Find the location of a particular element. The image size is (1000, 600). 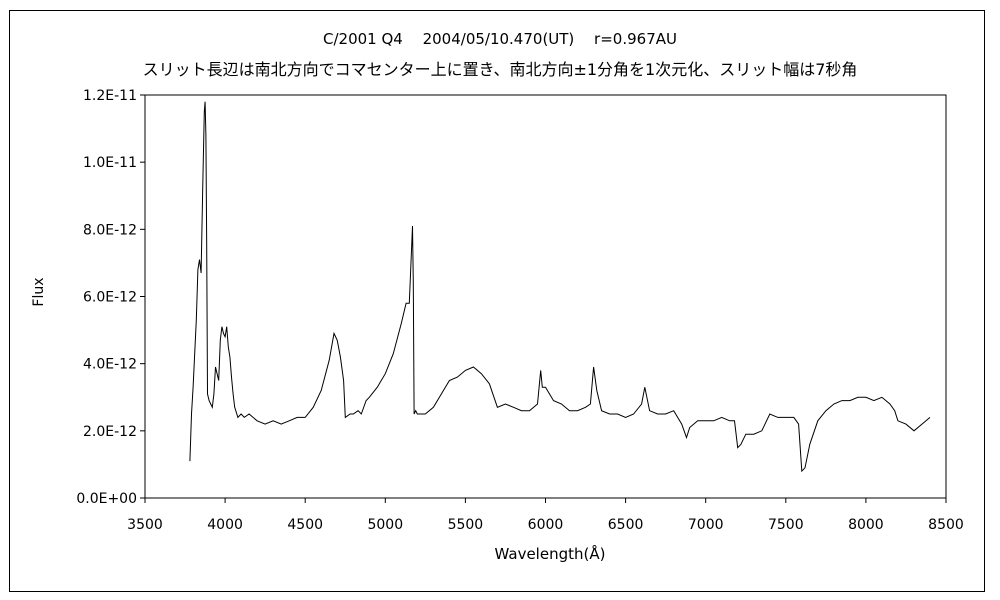

x-tick-label: 6500 is located at coordinates (626, 525).